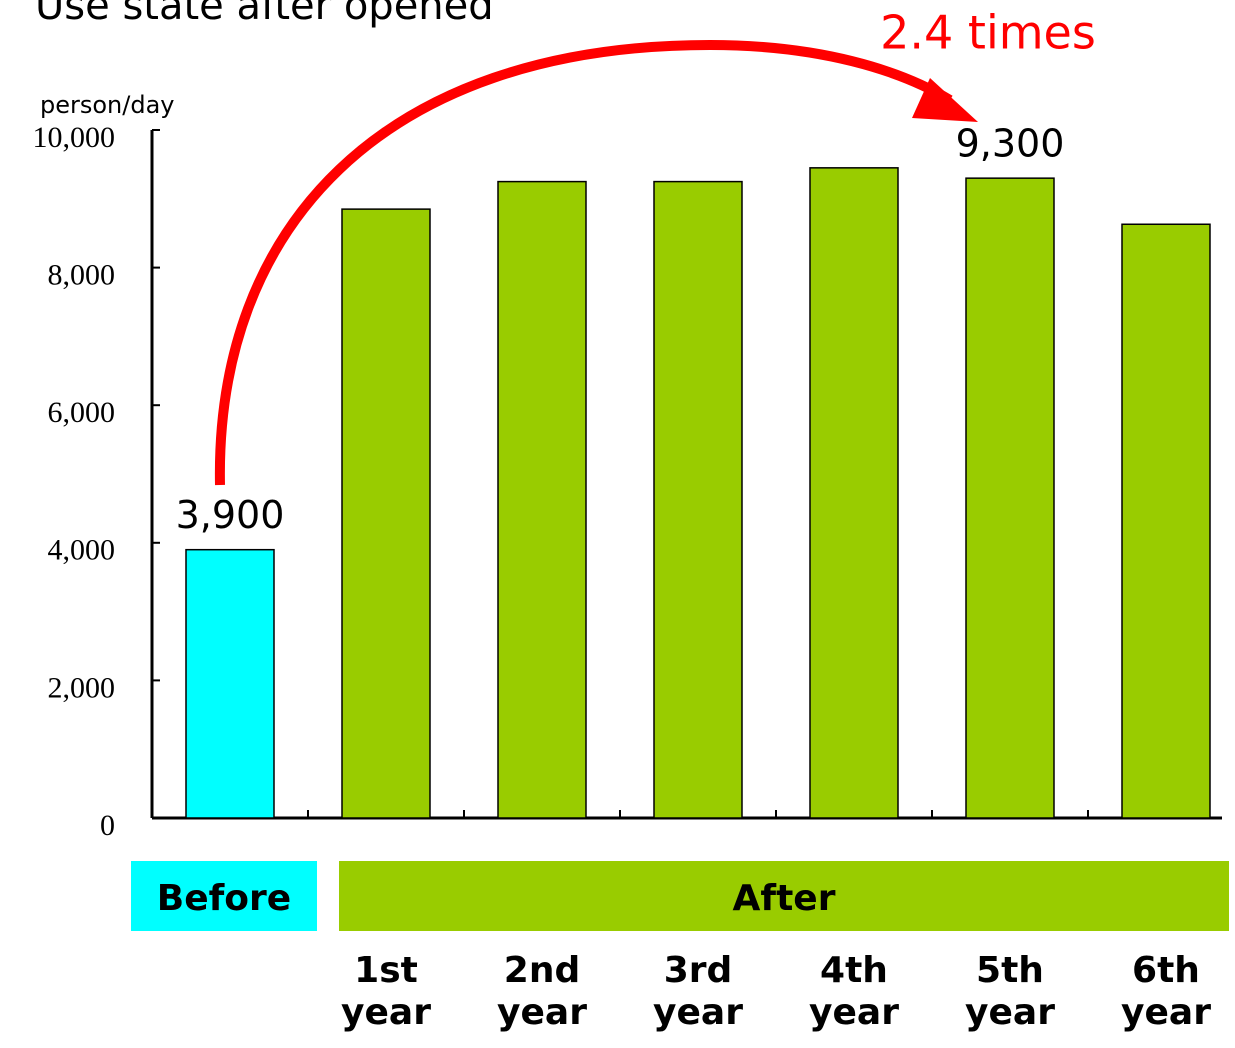  Describe the element at coordinates (230, 515) in the screenshot. I see `value-label: 3,900` at that location.